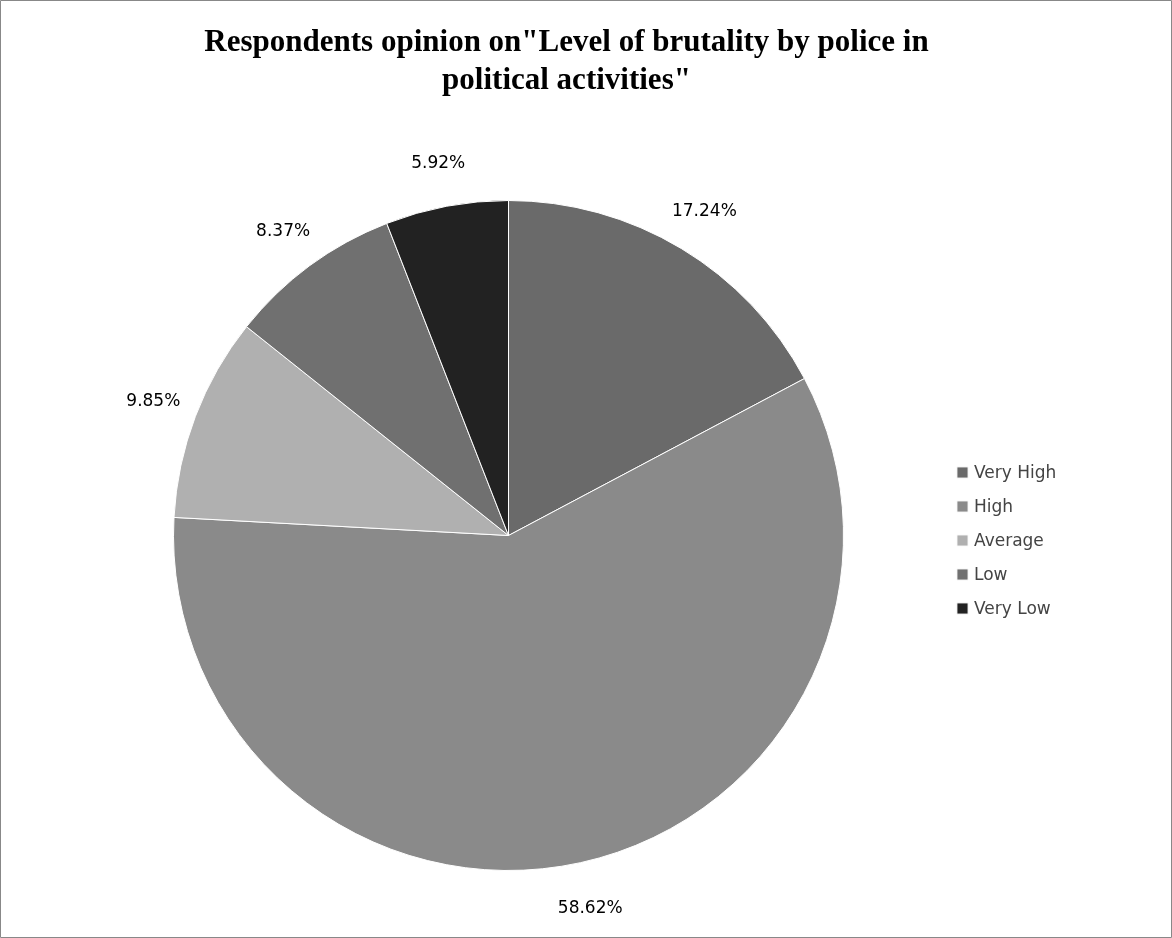  Describe the element at coordinates (1015, 472) in the screenshot. I see `legend-label: Very High` at that location.